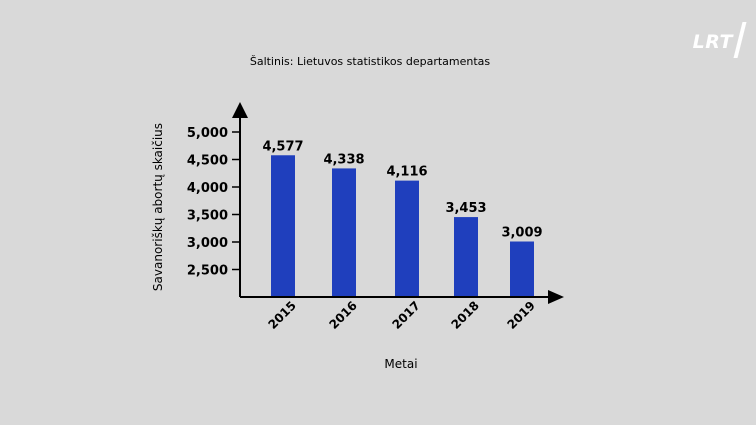 This screenshot has width=756, height=425. Describe the element at coordinates (400, 364) in the screenshot. I see `x-axis-label: Metai` at that location.